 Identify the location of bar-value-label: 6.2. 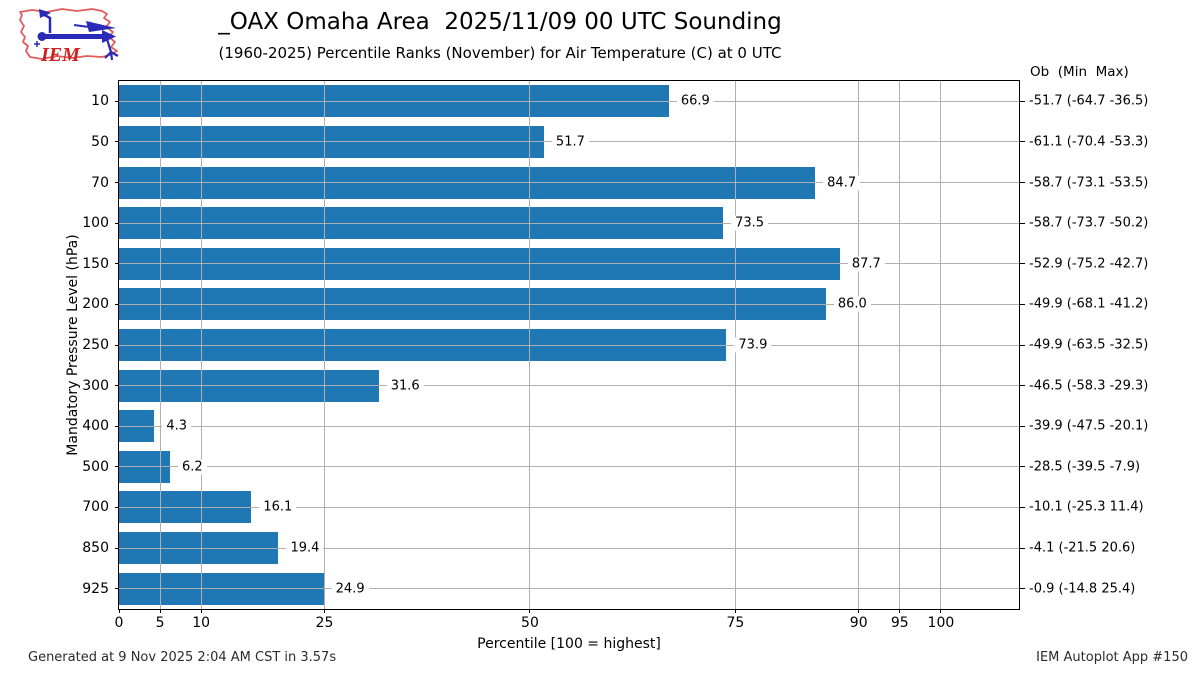
(192, 467).